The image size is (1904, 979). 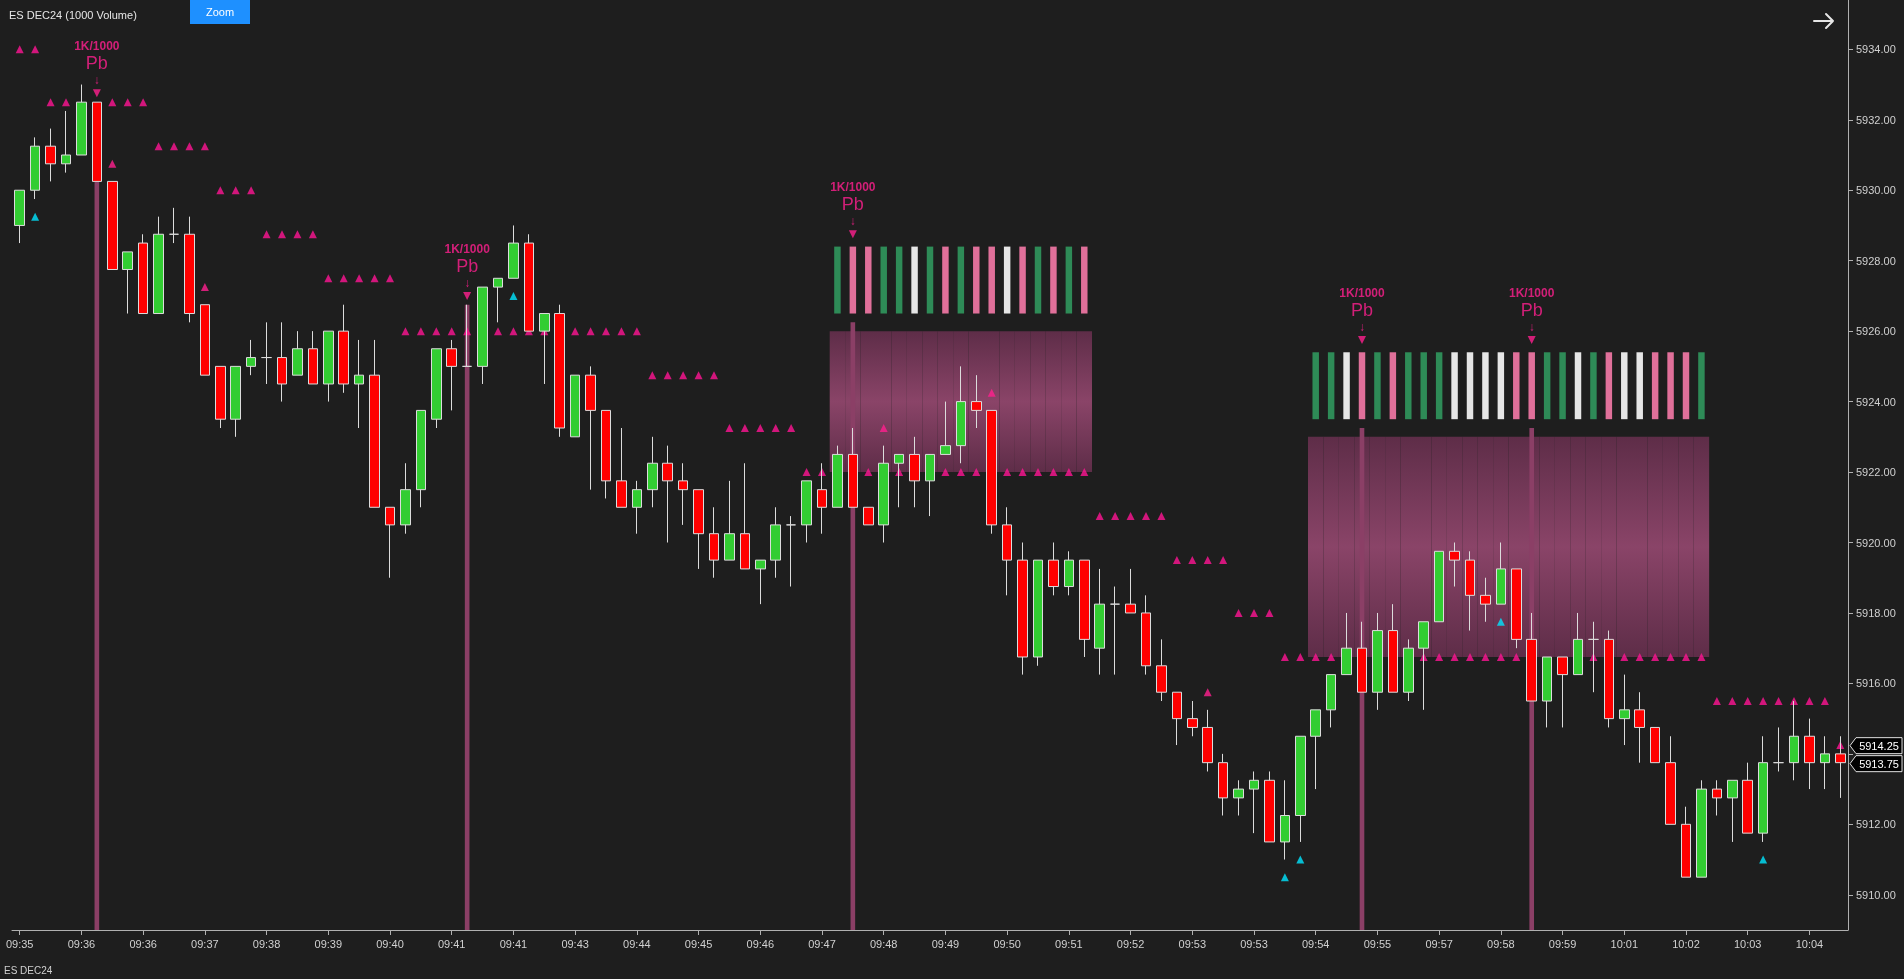 I want to click on text: ES DEC24, so click(x=28, y=970).